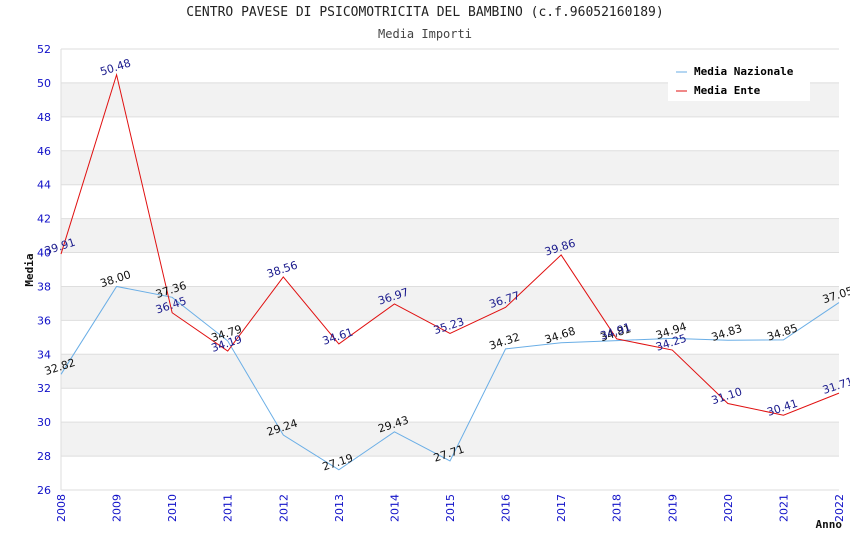  What do you see at coordinates (282, 270) in the screenshot?
I see `data-label: 38.56` at bounding box center [282, 270].